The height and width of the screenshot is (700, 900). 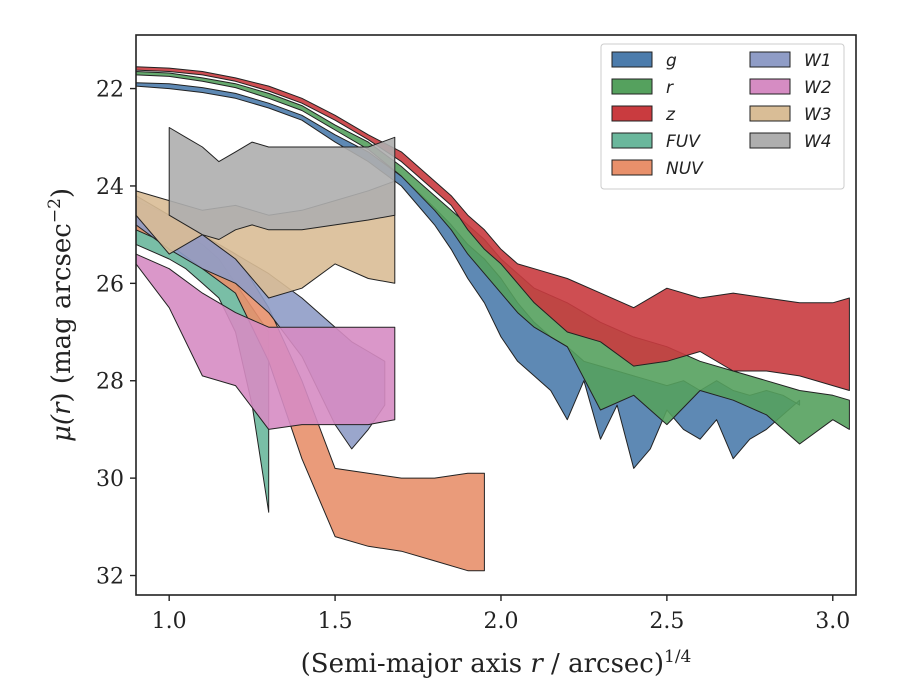 I want to click on x-axis: 1.0 1.5 2.0 2.5 3.0, so click(x=501, y=614).